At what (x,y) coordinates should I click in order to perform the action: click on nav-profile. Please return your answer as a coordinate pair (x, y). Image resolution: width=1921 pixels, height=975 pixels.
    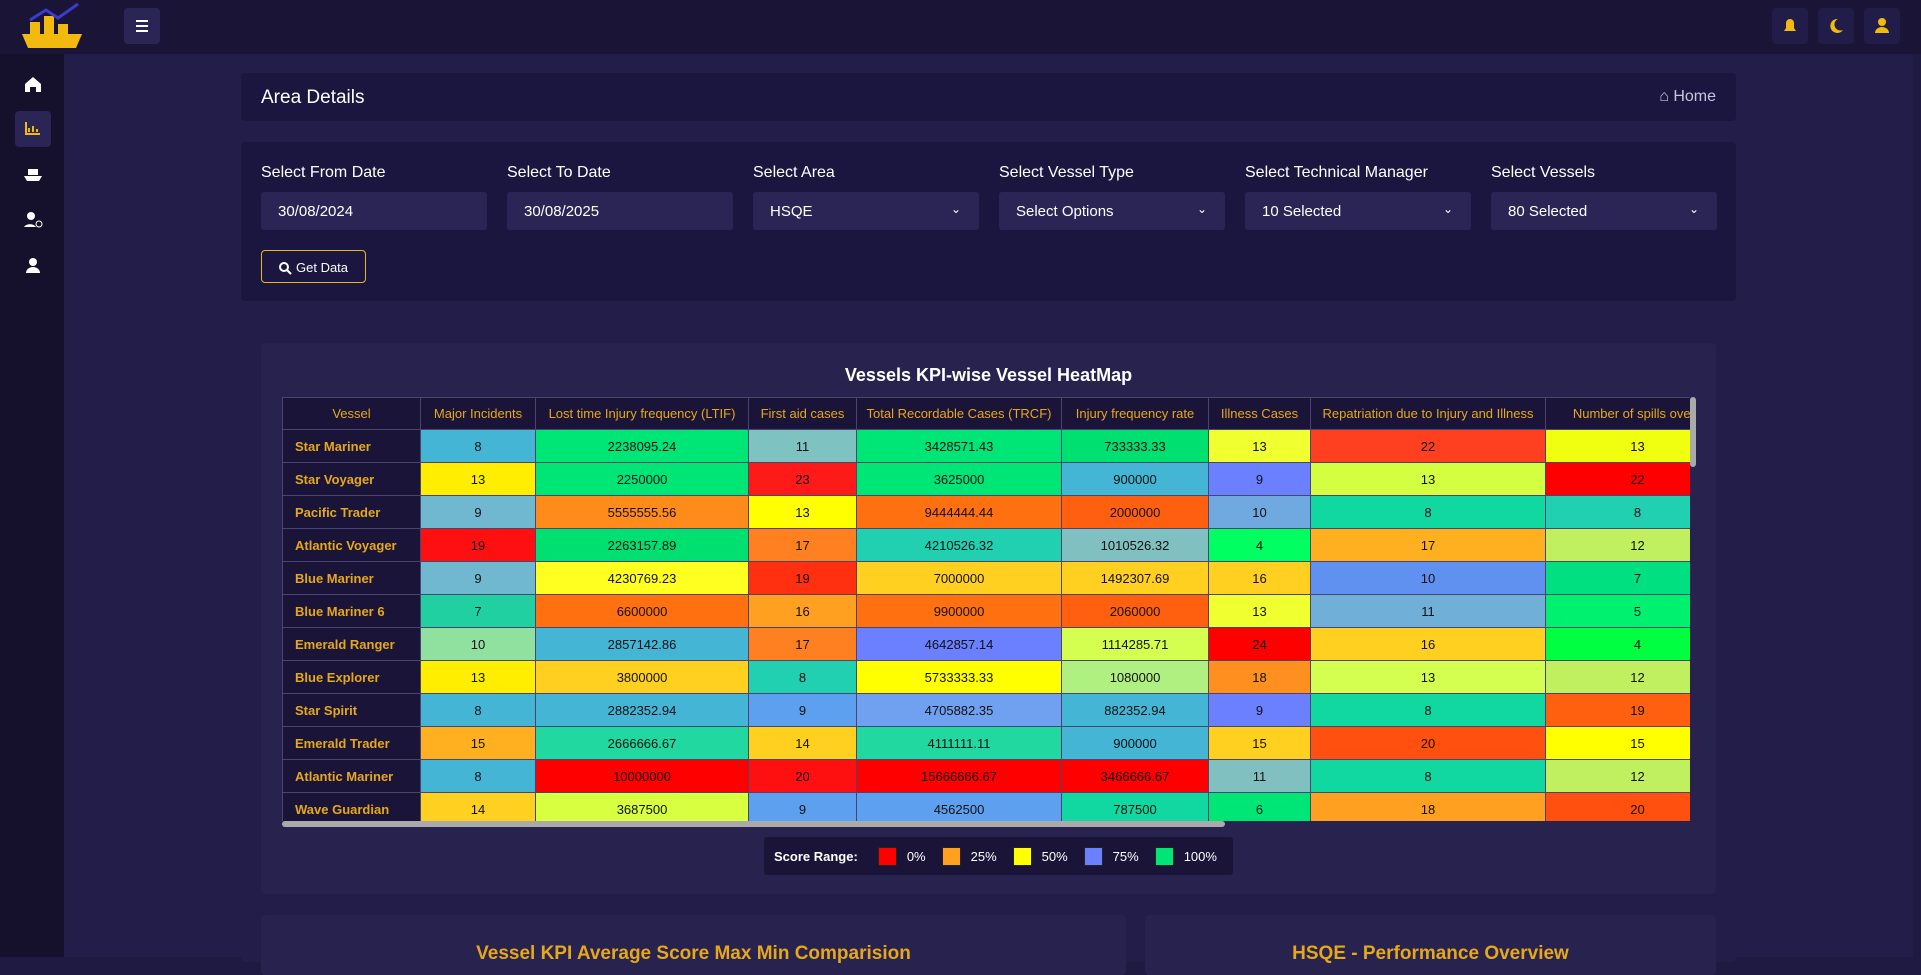
    Looking at the image, I should click on (33, 270).